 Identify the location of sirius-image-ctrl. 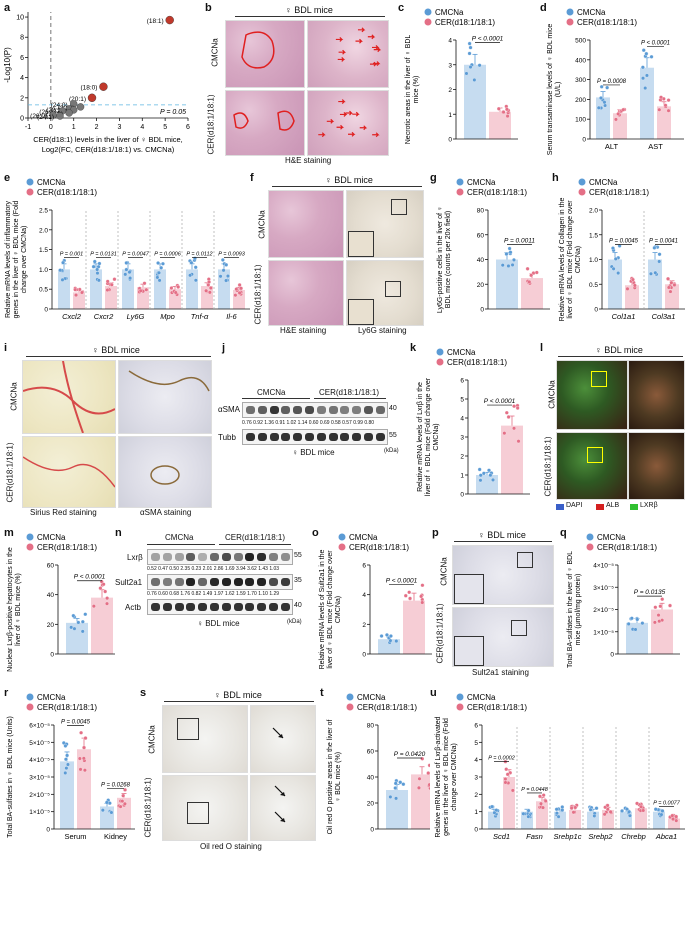
(69, 397).